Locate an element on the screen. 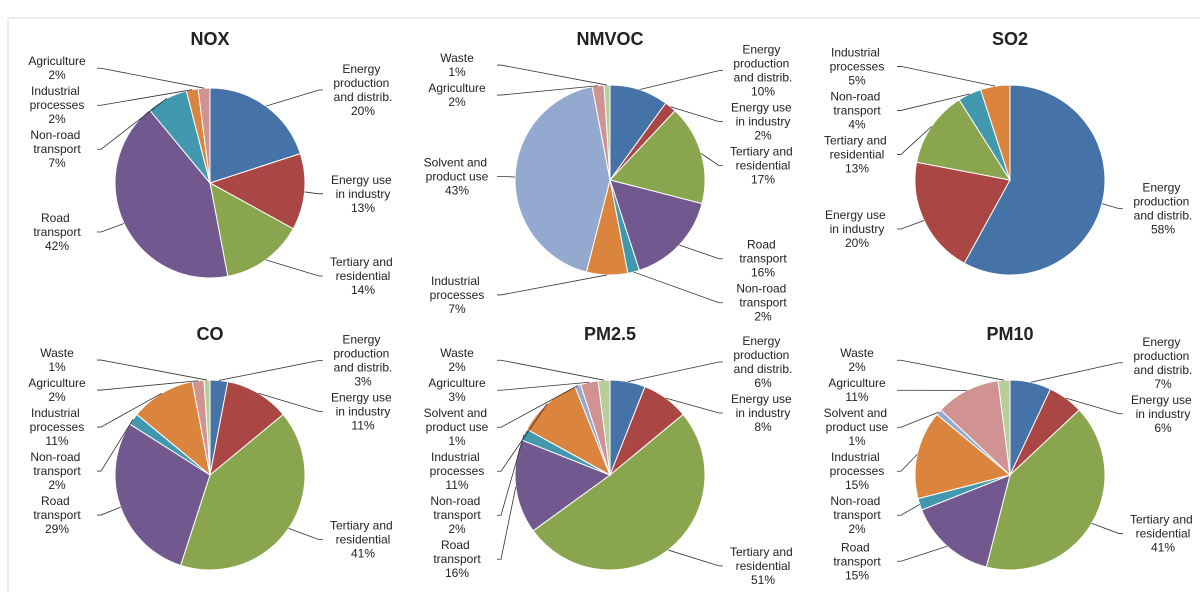 Image resolution: width=1200 pixels, height=592 pixels. value-label: 42% is located at coordinates (57, 246).